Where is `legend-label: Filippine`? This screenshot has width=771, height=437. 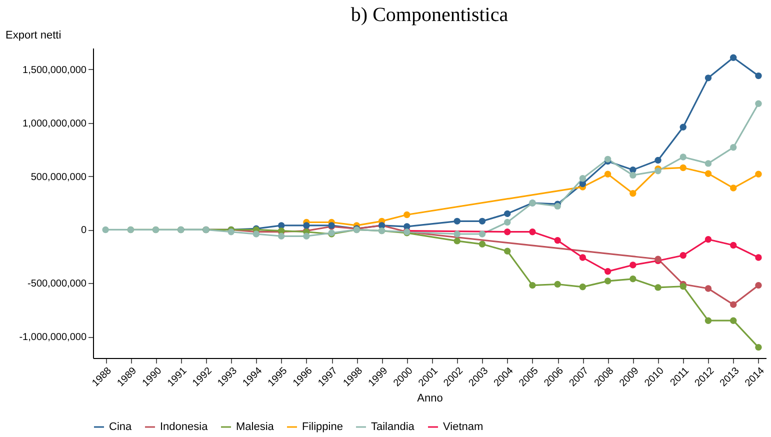
legend-label: Filippine is located at coordinates (322, 427).